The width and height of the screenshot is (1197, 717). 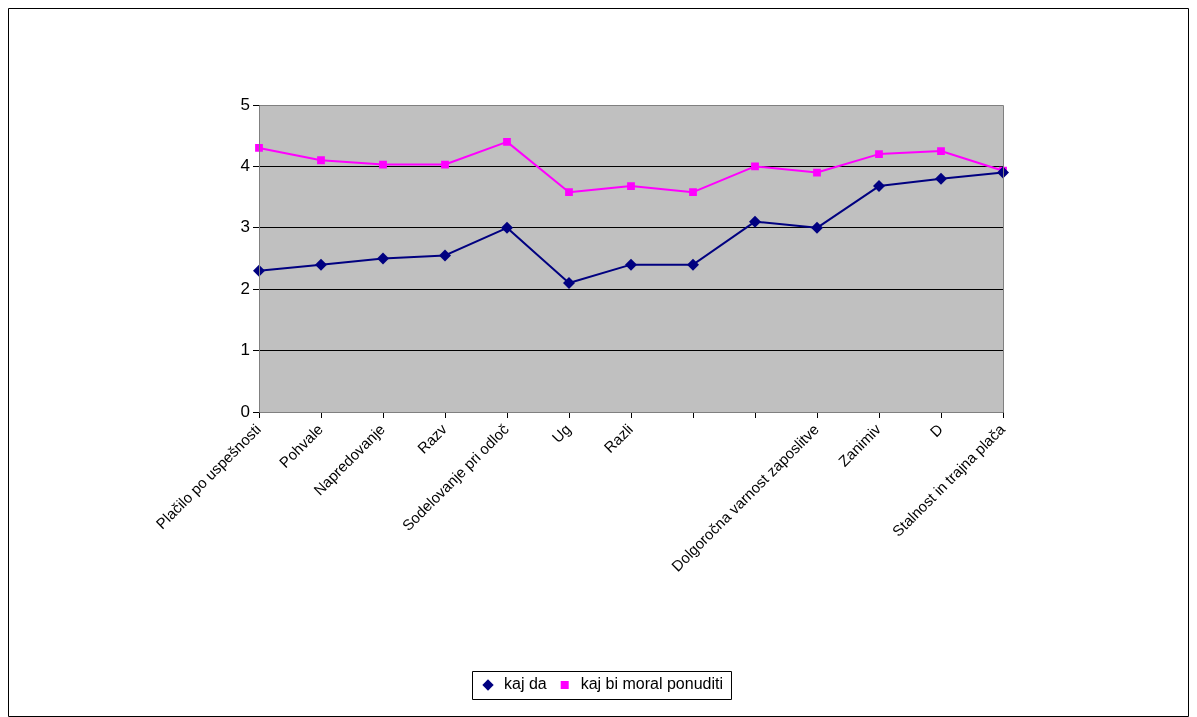 What do you see at coordinates (561, 433) in the screenshot?
I see `x-tick-label: Ug` at bounding box center [561, 433].